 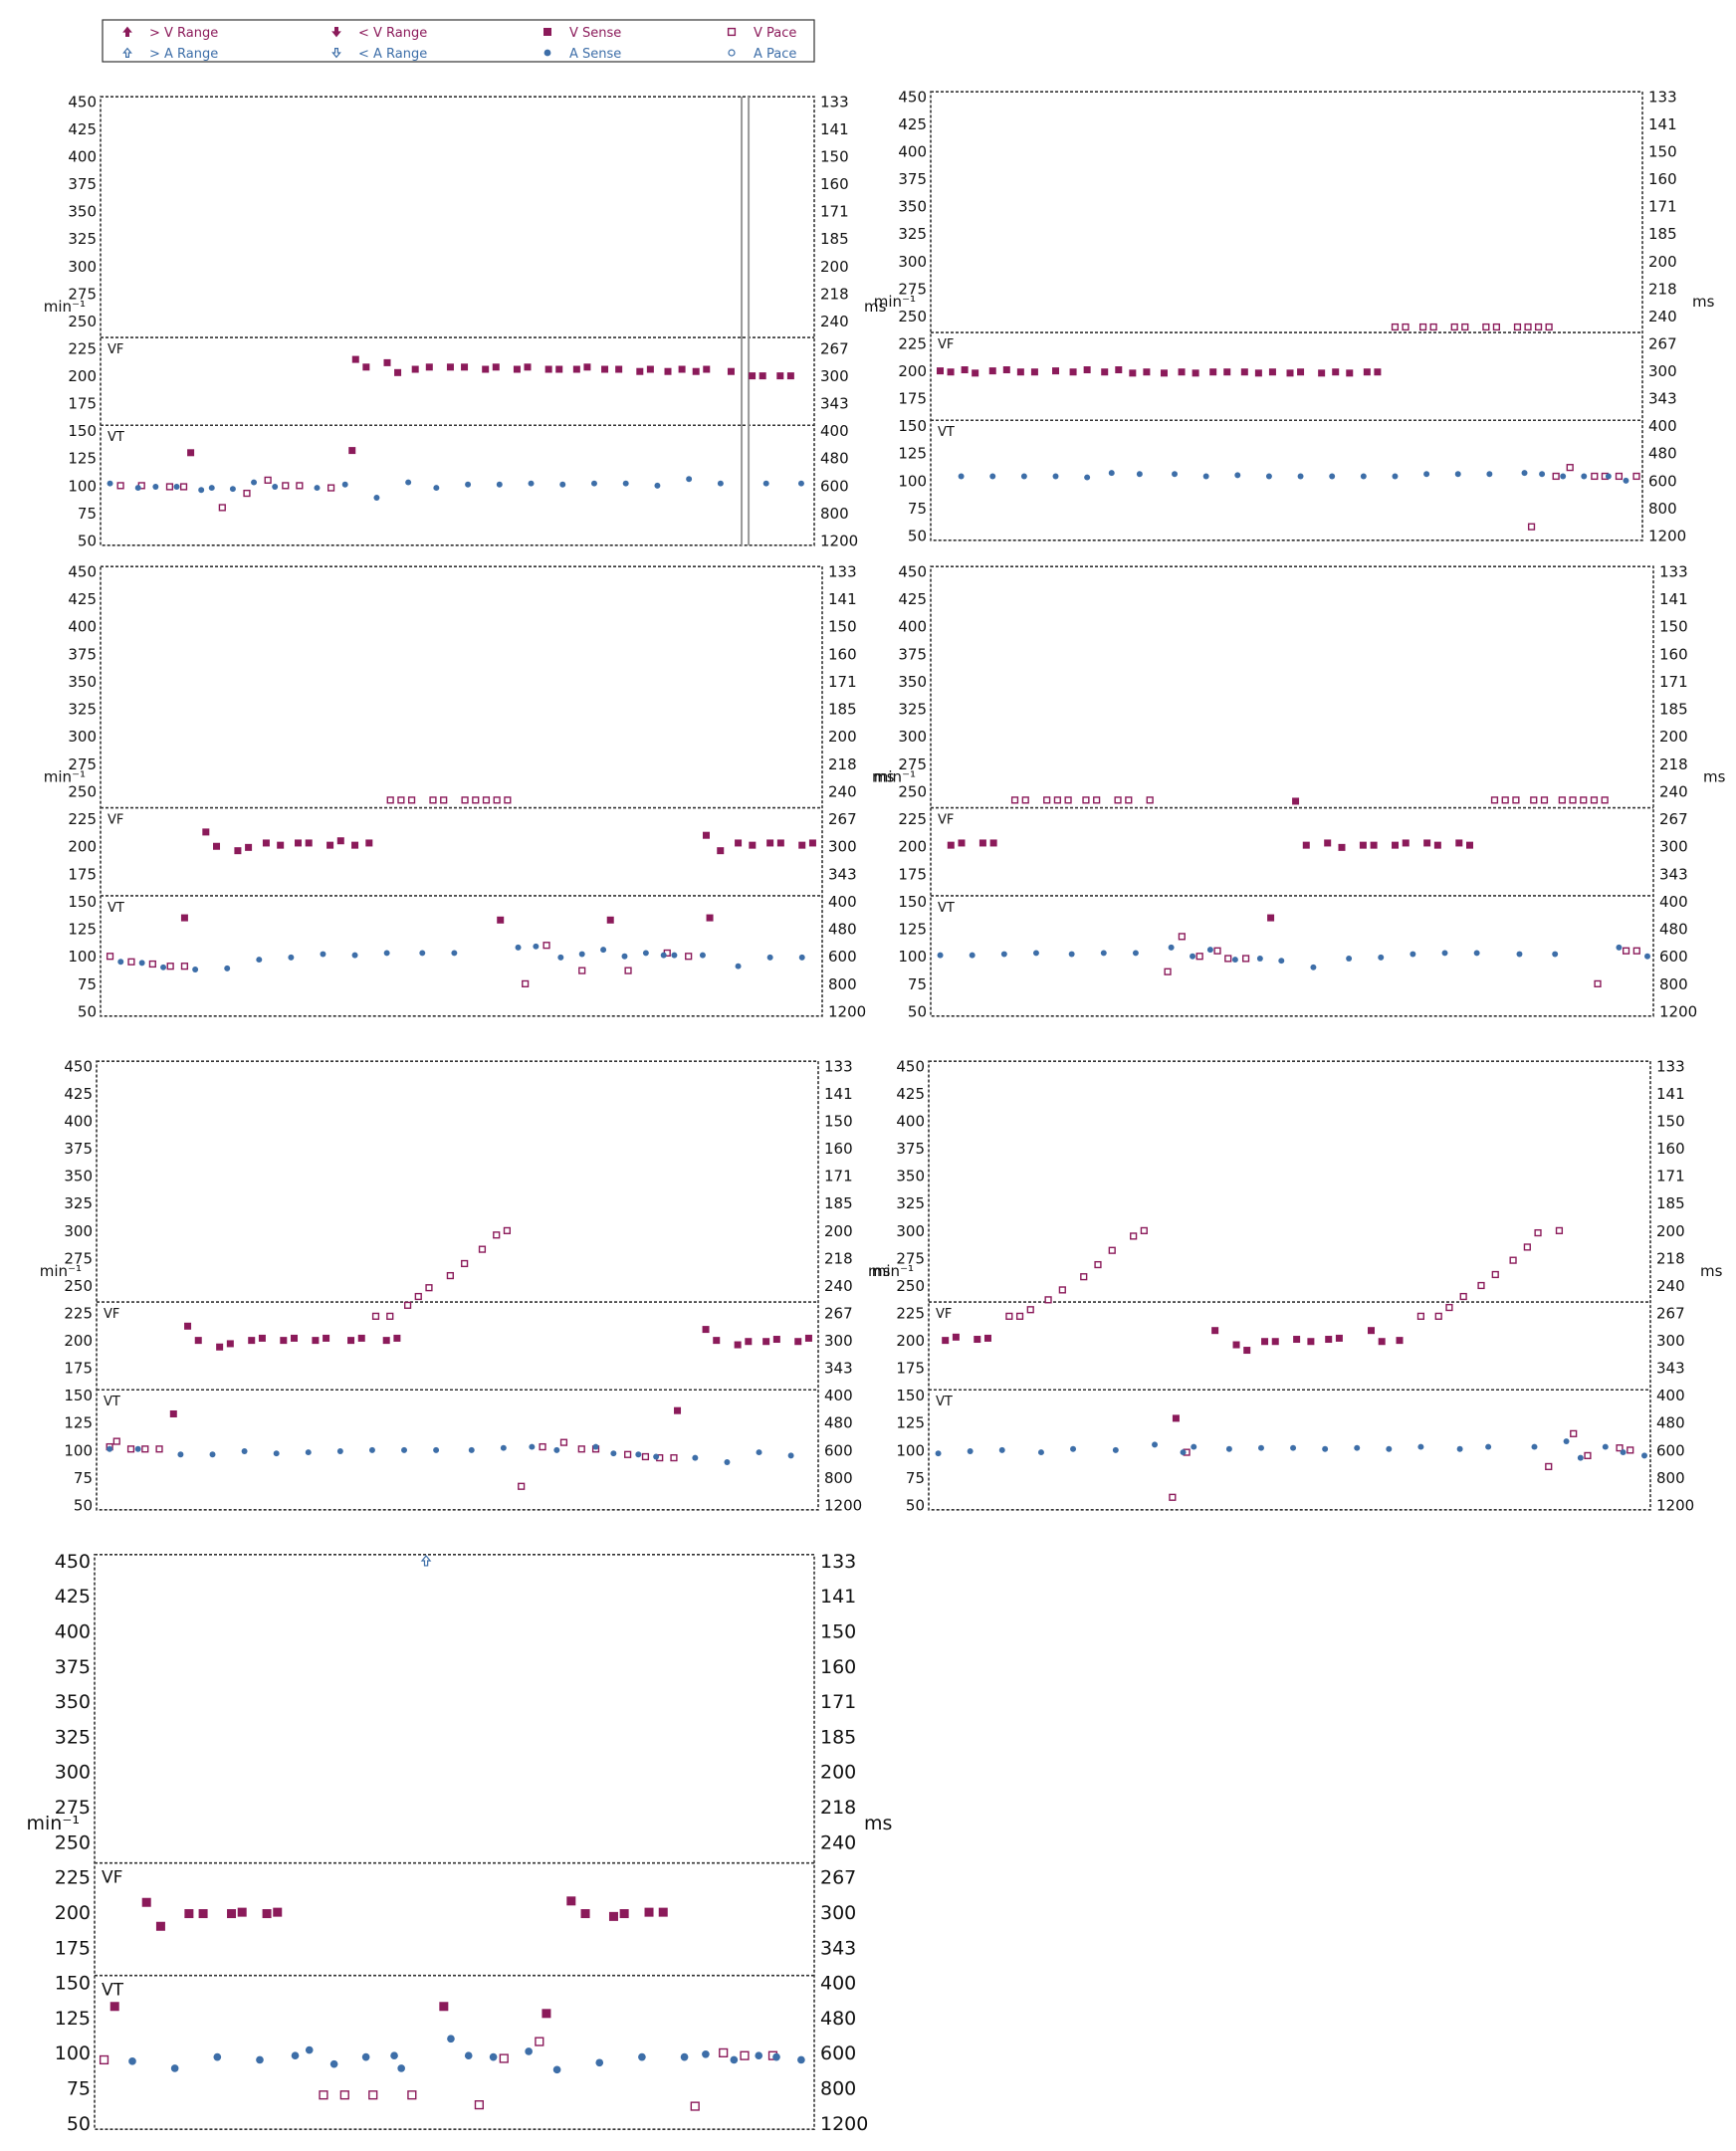 I want to click on left-tick-label: 225, so click(x=913, y=819).